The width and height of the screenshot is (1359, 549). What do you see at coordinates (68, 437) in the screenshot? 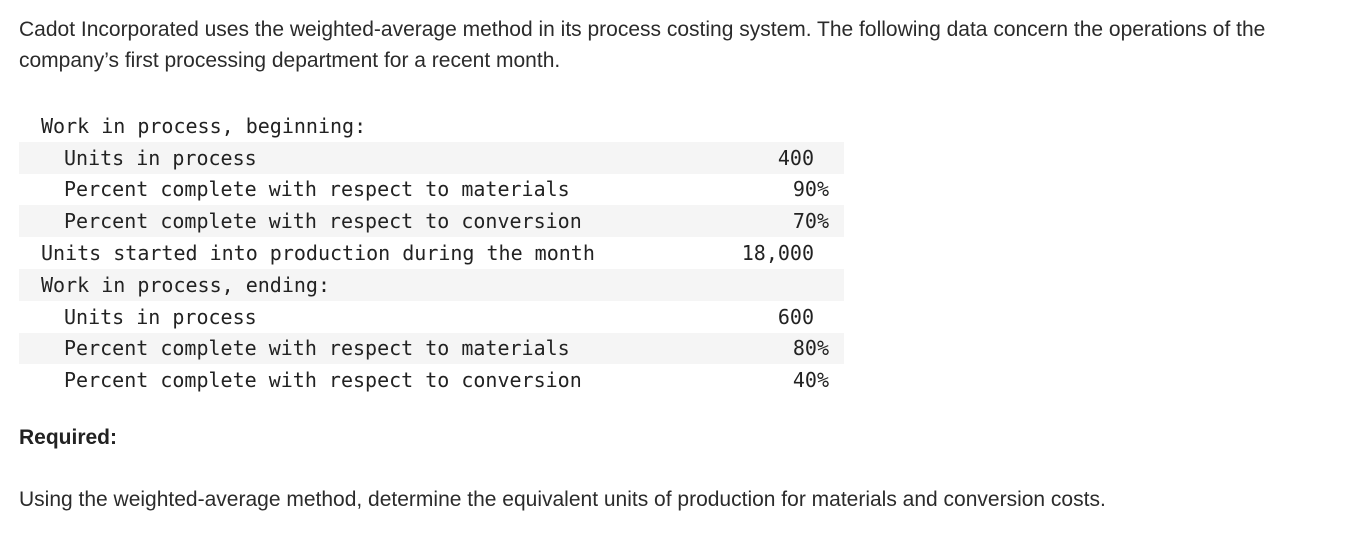
I see `required-heading: Required:` at bounding box center [68, 437].